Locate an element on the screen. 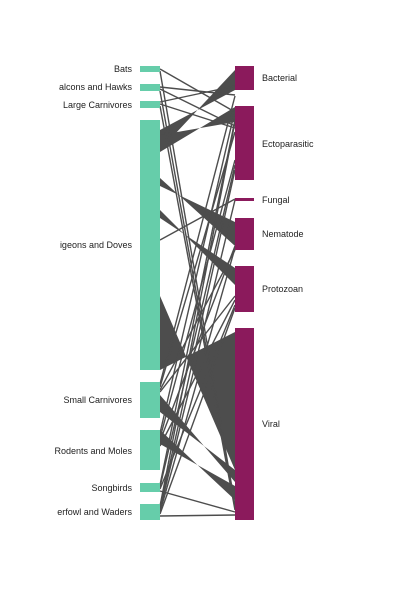 The width and height of the screenshot is (403, 599). node-small-carnivores is located at coordinates (150, 400).